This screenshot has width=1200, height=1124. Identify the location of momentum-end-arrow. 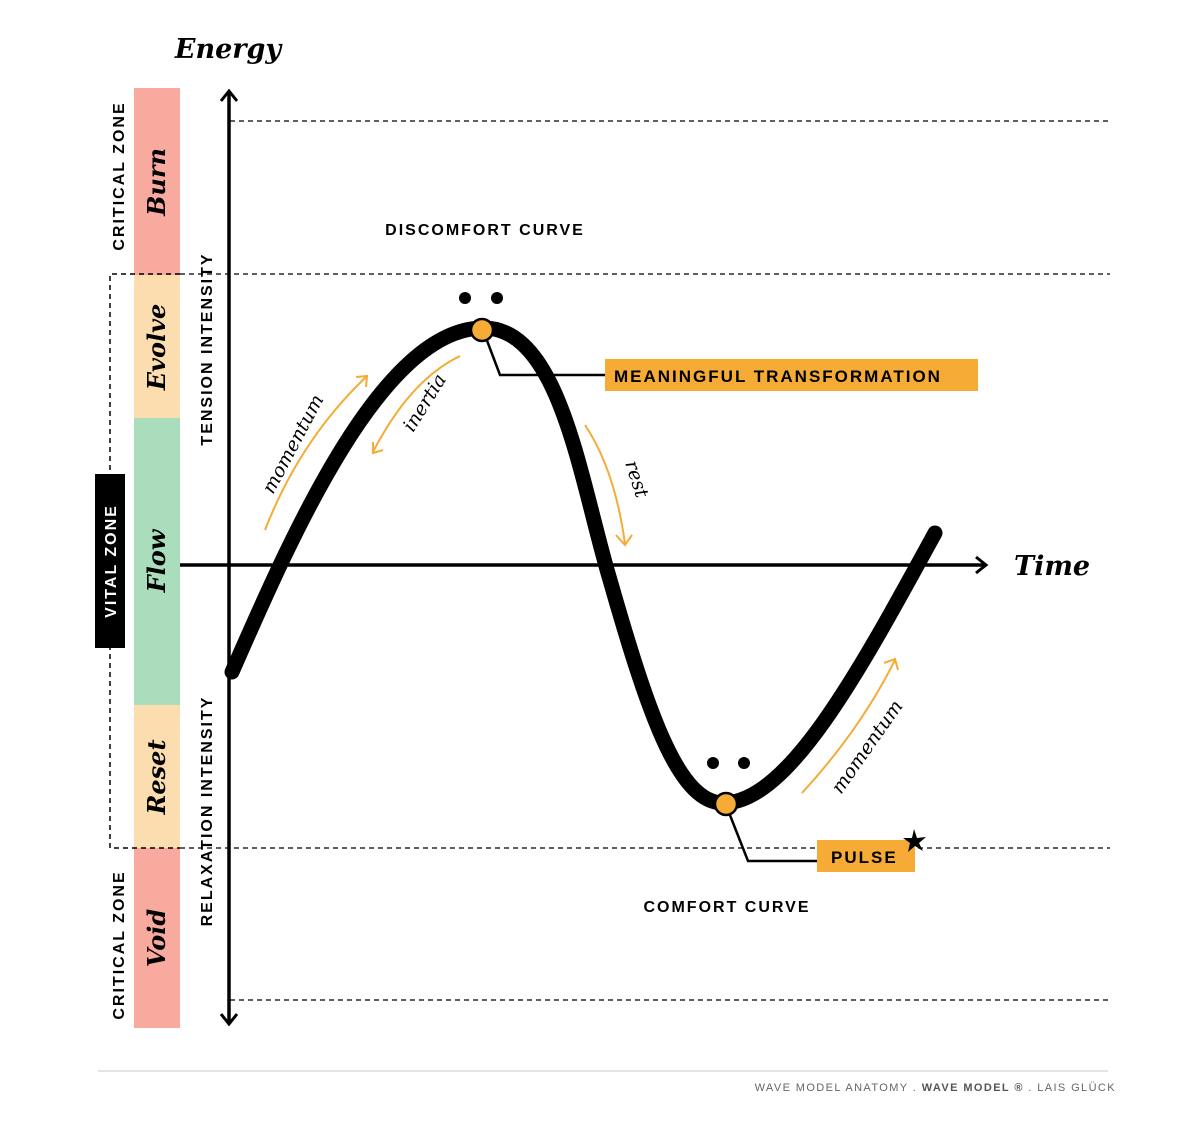
(848, 726).